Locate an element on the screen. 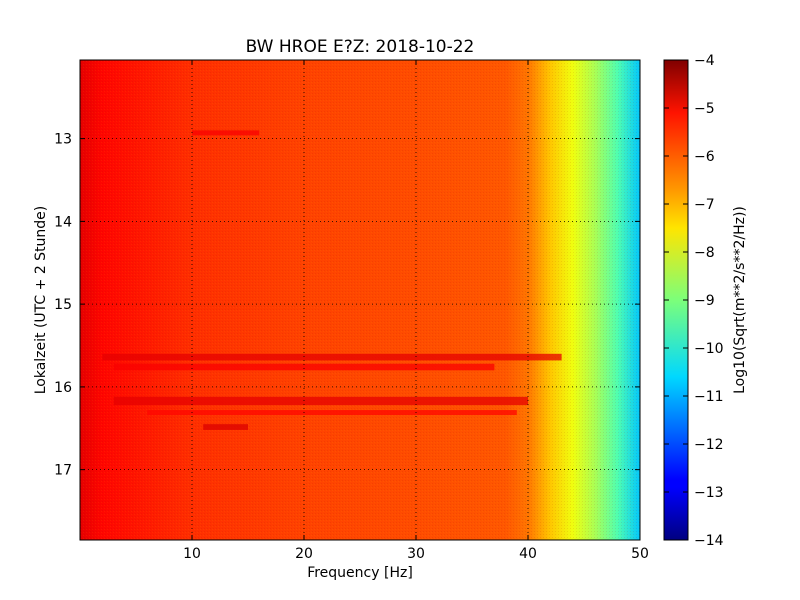  y-tick-label: 14 is located at coordinates (63, 222).